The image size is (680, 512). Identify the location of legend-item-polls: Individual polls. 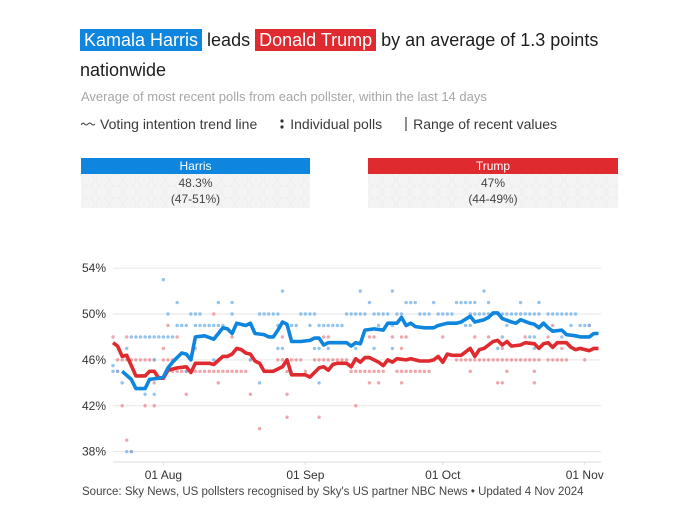
(330, 124).